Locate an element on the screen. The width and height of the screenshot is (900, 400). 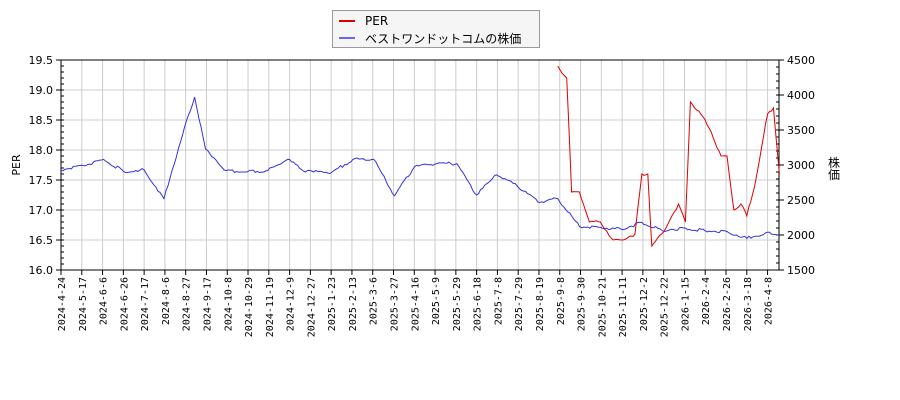
svg-text: 2026-3-18 is located at coordinates (748, 304).